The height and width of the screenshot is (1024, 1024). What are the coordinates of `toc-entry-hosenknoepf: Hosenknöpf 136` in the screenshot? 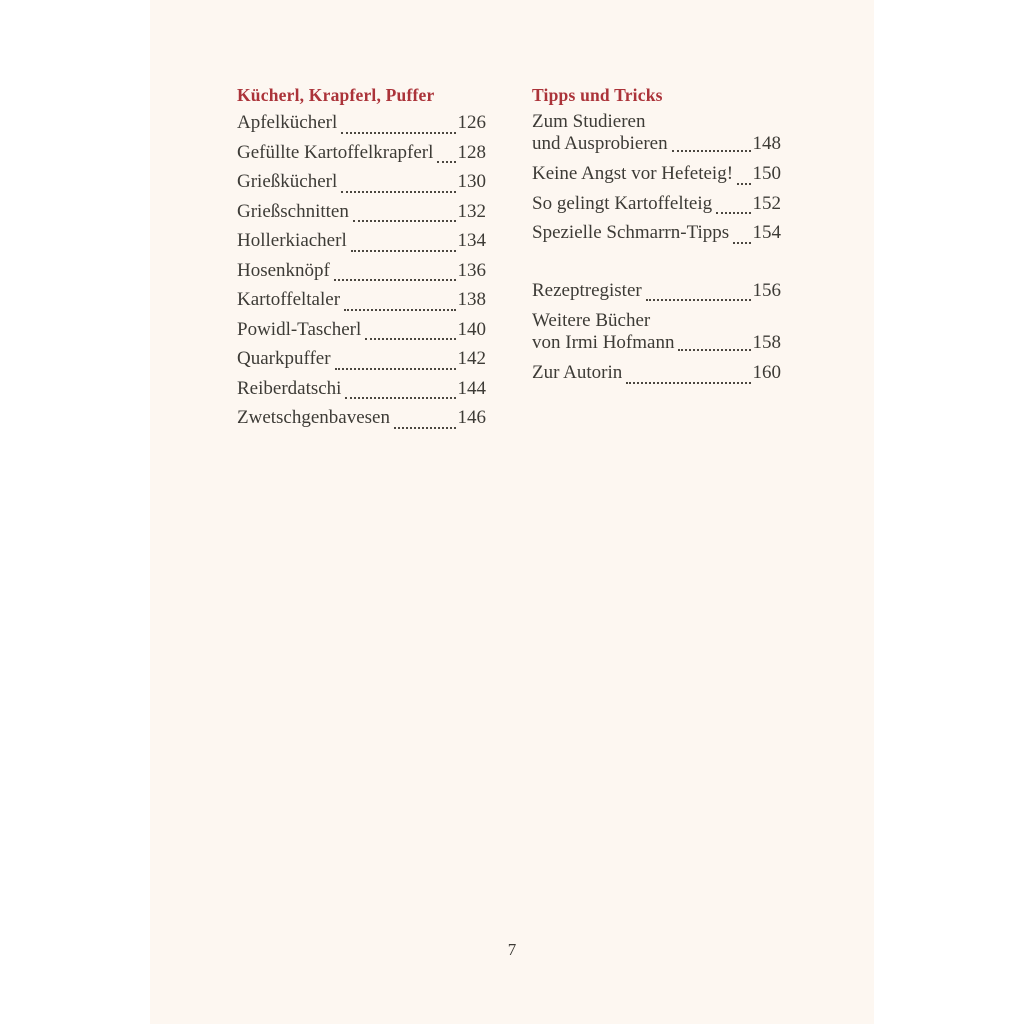 It's located at (361, 271).